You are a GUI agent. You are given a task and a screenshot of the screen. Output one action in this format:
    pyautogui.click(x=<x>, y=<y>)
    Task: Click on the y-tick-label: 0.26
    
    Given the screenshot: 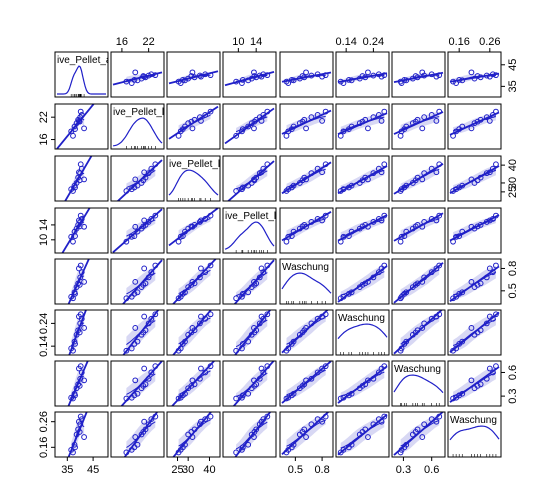 What is the action you would take?
    pyautogui.click(x=44, y=421)
    